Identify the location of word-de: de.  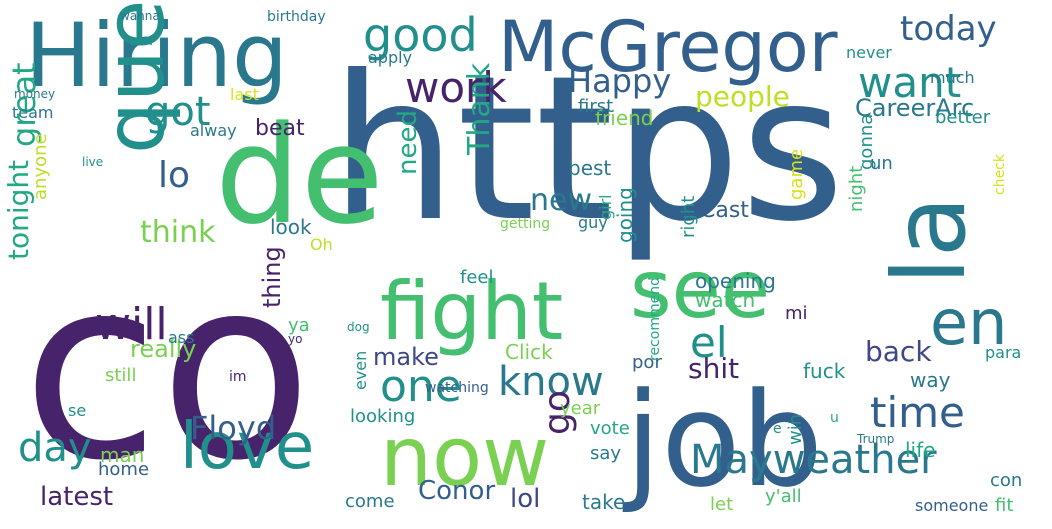
(299, 175).